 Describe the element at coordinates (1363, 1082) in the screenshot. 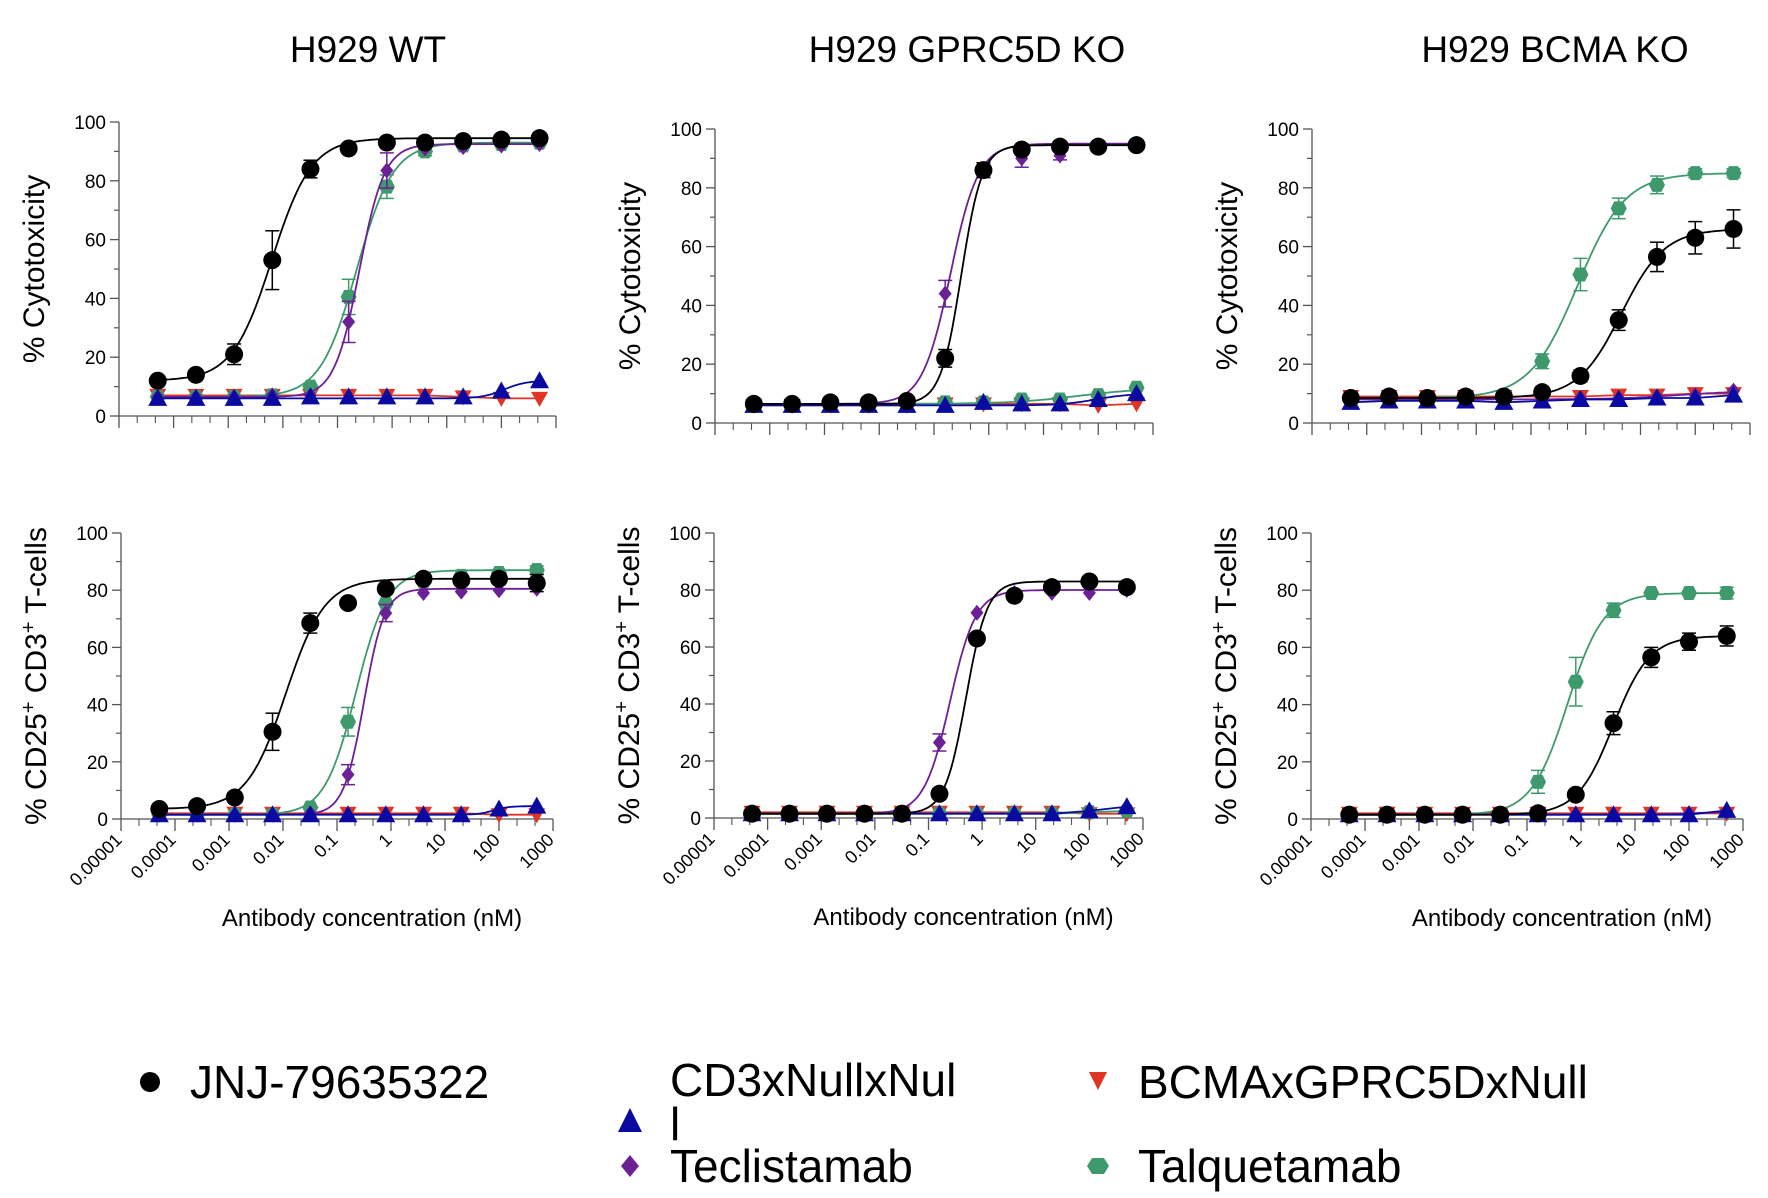

I see `legend-label: BCMAxGPRC5DxNull` at that location.